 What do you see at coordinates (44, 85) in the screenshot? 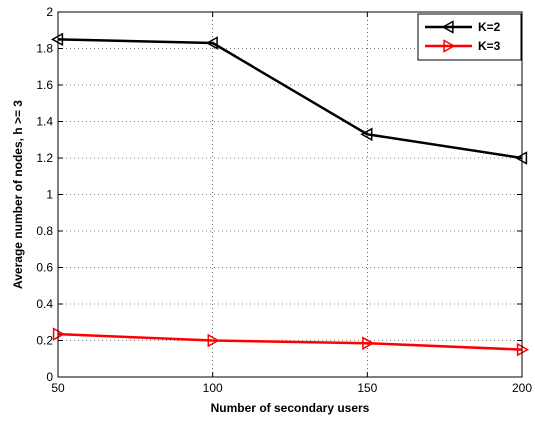
I see `y-tick-label: 1.6` at bounding box center [44, 85].